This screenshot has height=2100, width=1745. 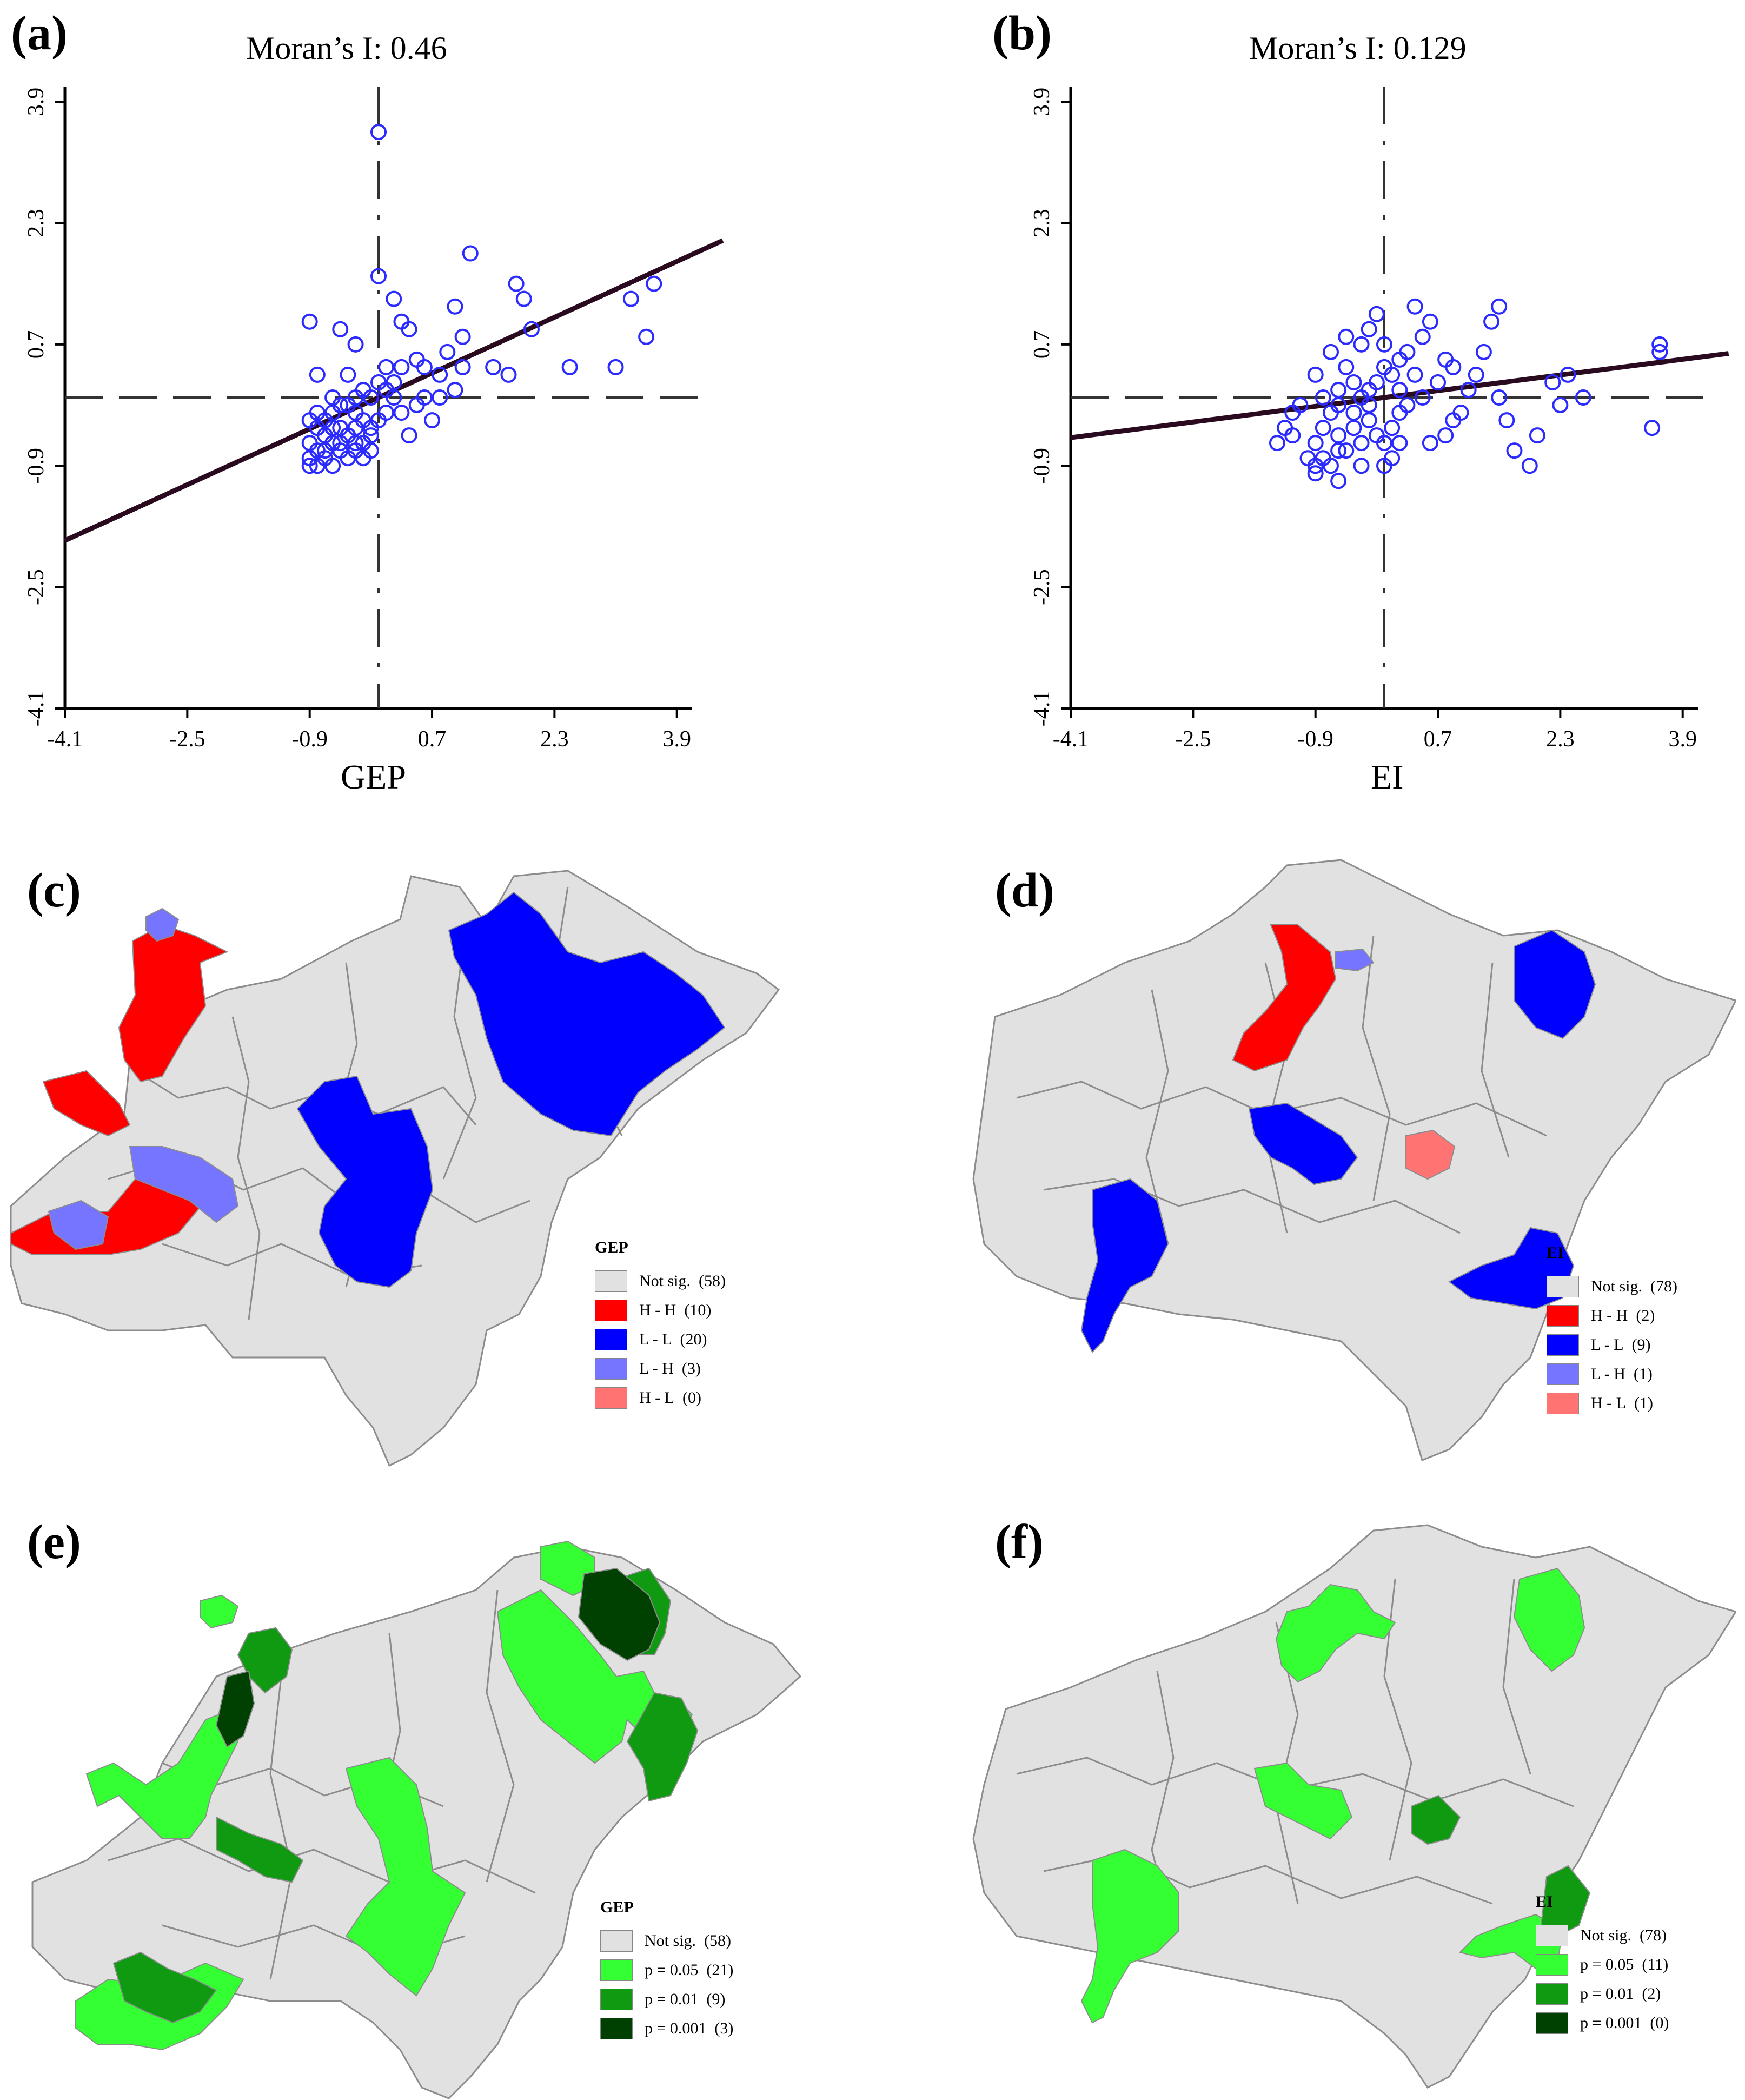 What do you see at coordinates (660, 1310) in the screenshot?
I see `legend-item: H - H (10)` at bounding box center [660, 1310].